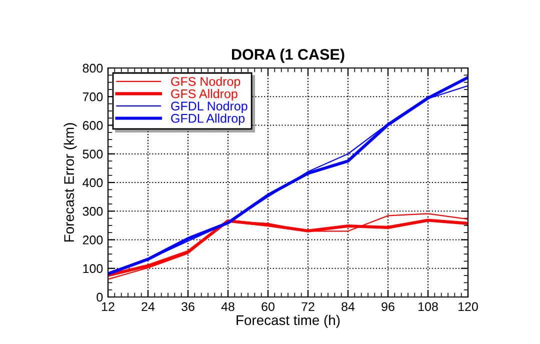 The image size is (540, 344). I want to click on legend-label: GFDL Nodrop, so click(209, 107).